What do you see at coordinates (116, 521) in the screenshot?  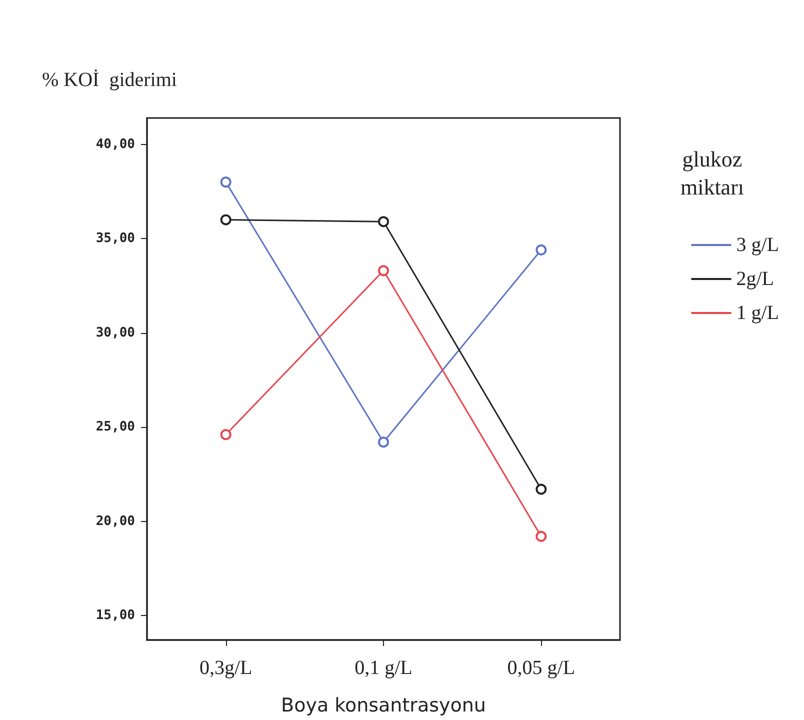 I see `y-tick-label: 20,00` at bounding box center [116, 521].